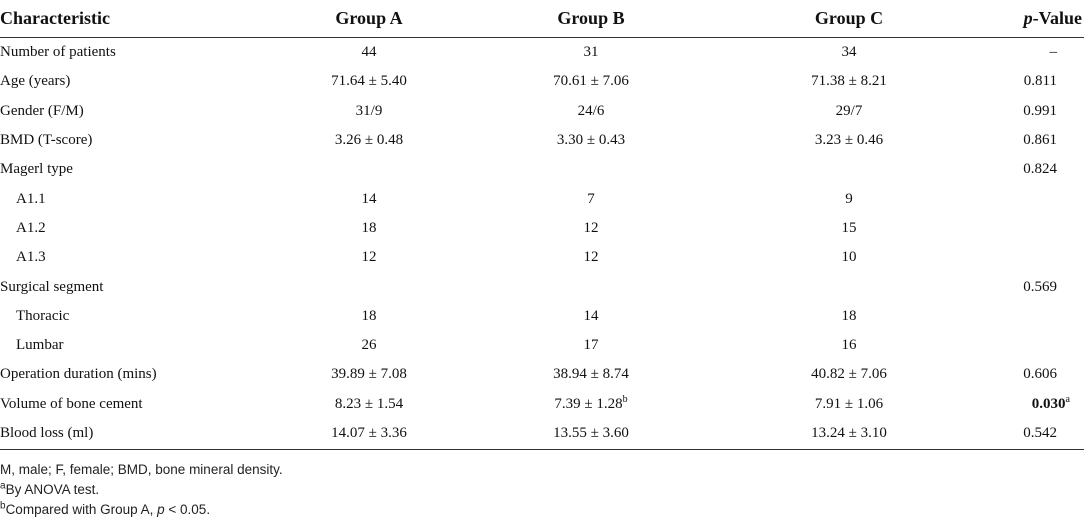 This screenshot has height=520, width=1084. Describe the element at coordinates (1016, 19) in the screenshot. I see `header-p-value: p-Value` at that location.